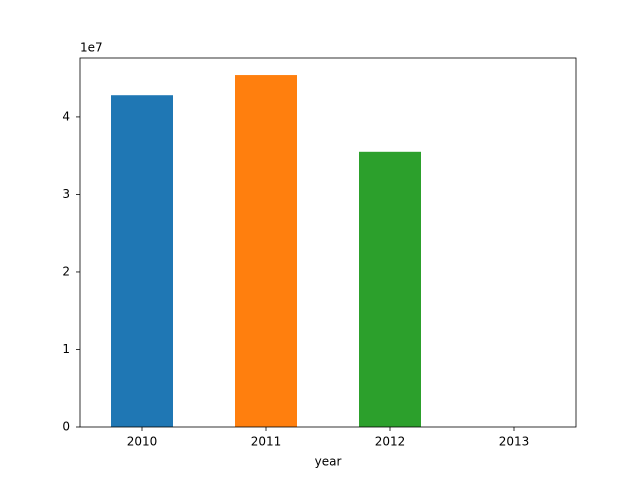 Image resolution: width=640 pixels, height=480 pixels. What do you see at coordinates (66, 116) in the screenshot?
I see `y-tick-label: 4` at bounding box center [66, 116].